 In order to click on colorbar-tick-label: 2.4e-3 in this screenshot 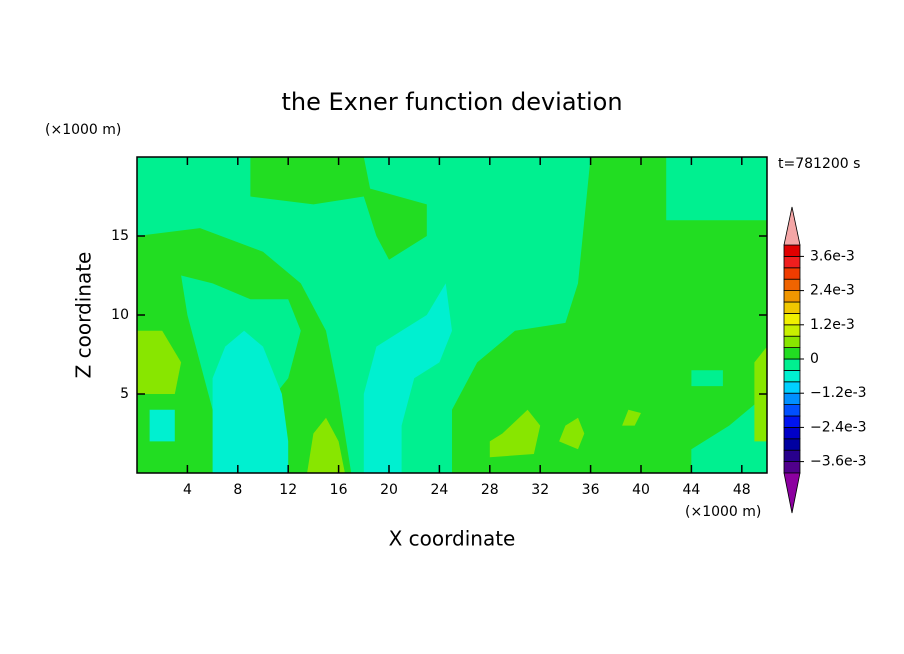, I will do `click(832, 291)`.